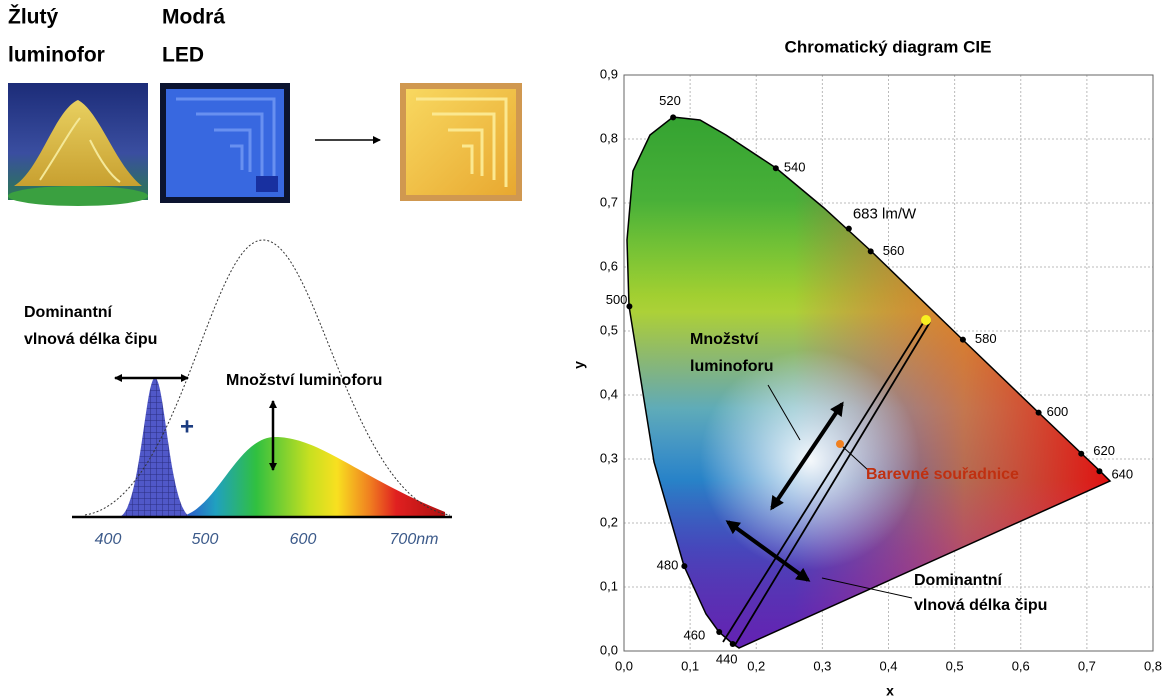 The width and height of the screenshot is (1168, 698). What do you see at coordinates (826, 480) in the screenshot?
I see `cie-annotations` at bounding box center [826, 480].